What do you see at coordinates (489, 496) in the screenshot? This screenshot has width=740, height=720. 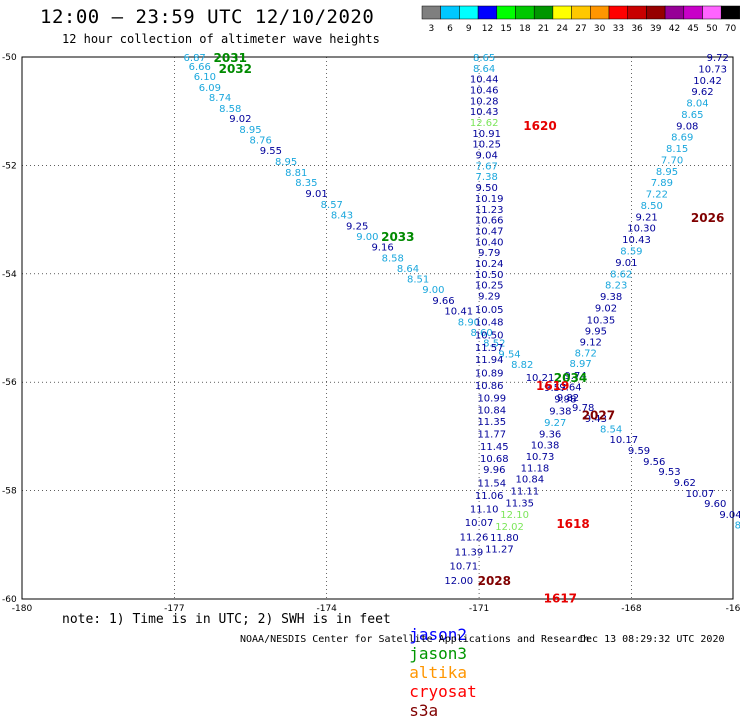 I see `wave-height-value: 11.06` at bounding box center [489, 496].